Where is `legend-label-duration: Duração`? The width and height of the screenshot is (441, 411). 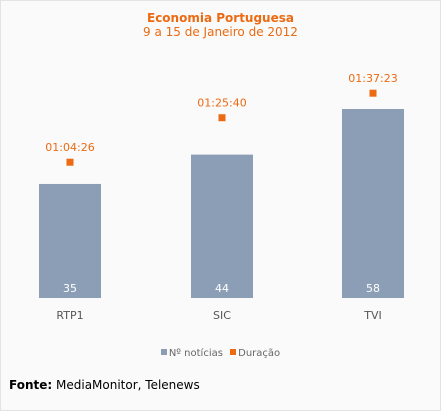
legend-label-duration: Duração is located at coordinates (259, 353).